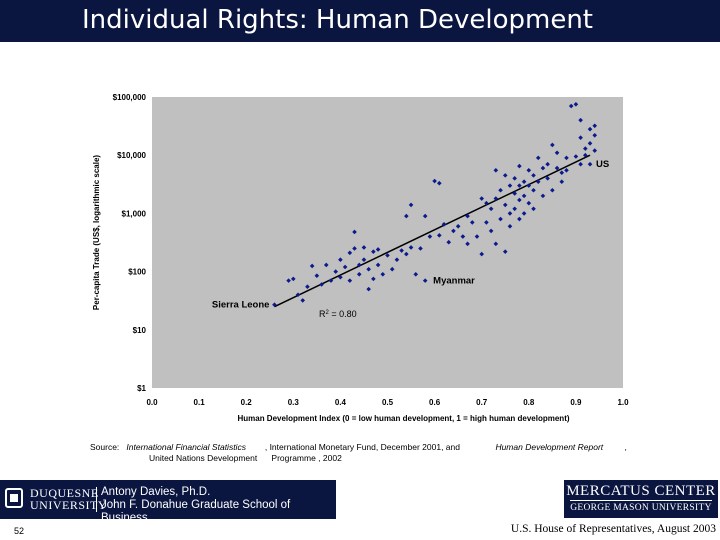 The image size is (720, 540). I want to click on y-tick-label: $1, so click(141, 388).